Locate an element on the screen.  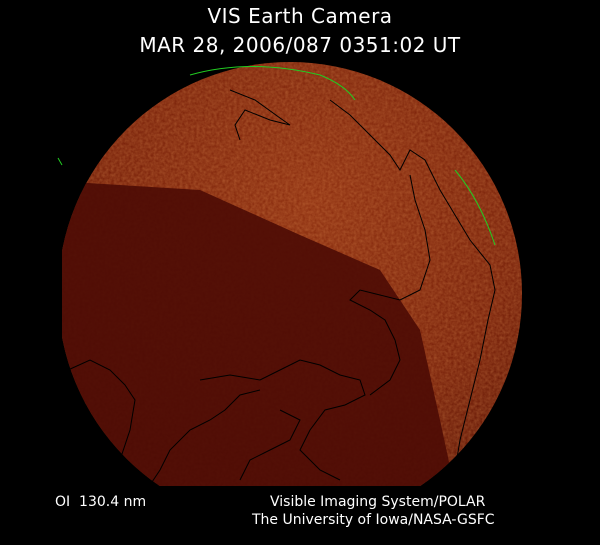
camera-title: VIS Earth Camera is located at coordinates (300, 16).